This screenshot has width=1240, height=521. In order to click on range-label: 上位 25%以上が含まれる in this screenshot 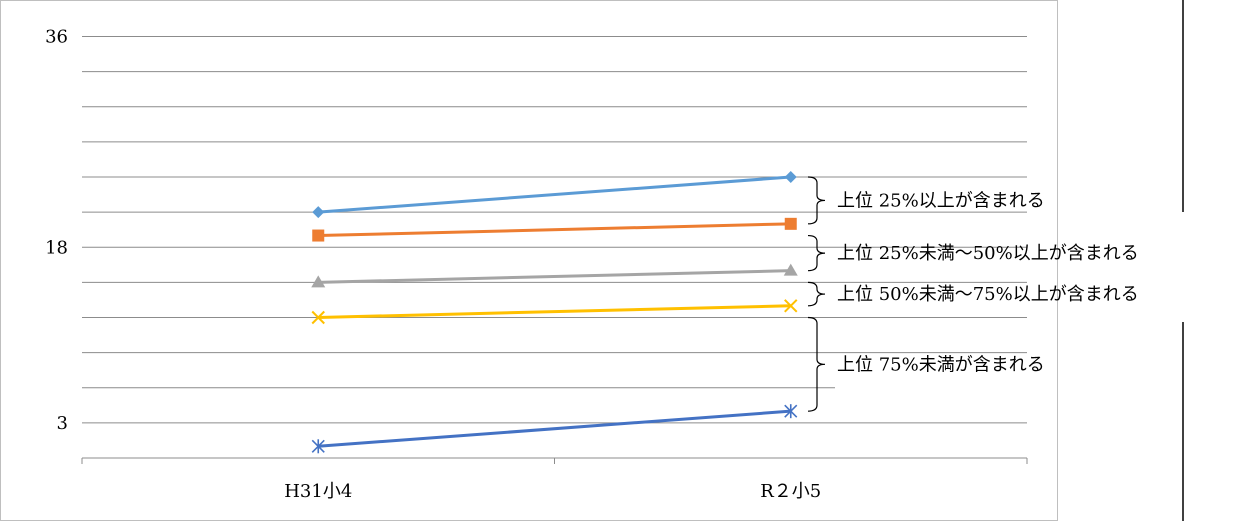, I will do `click(941, 200)`.